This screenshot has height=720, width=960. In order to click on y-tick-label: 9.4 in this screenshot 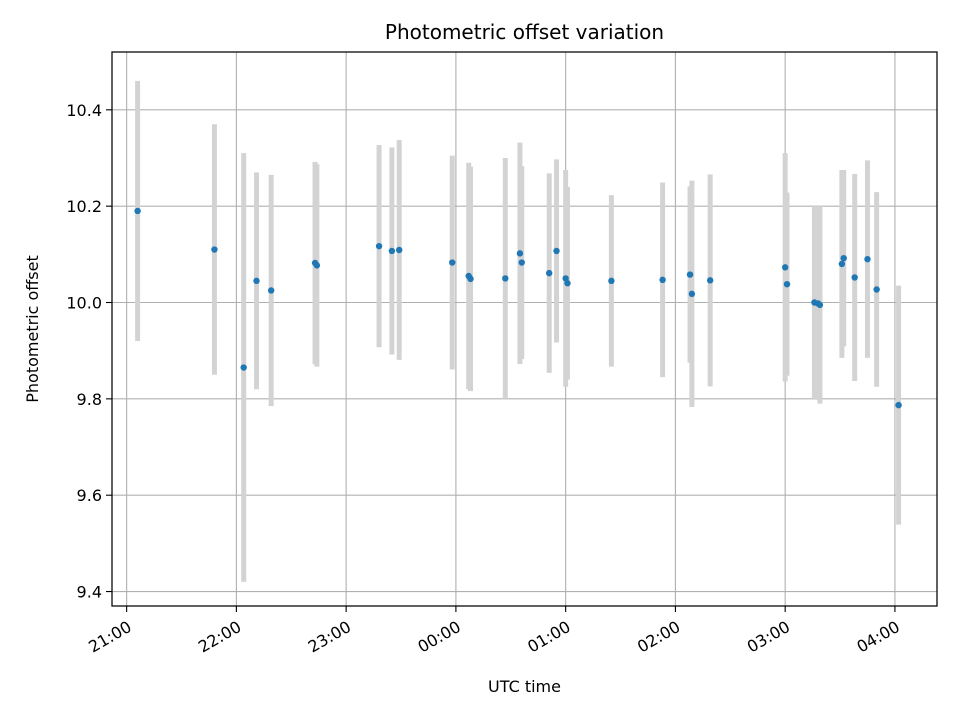, I will do `click(89, 592)`.